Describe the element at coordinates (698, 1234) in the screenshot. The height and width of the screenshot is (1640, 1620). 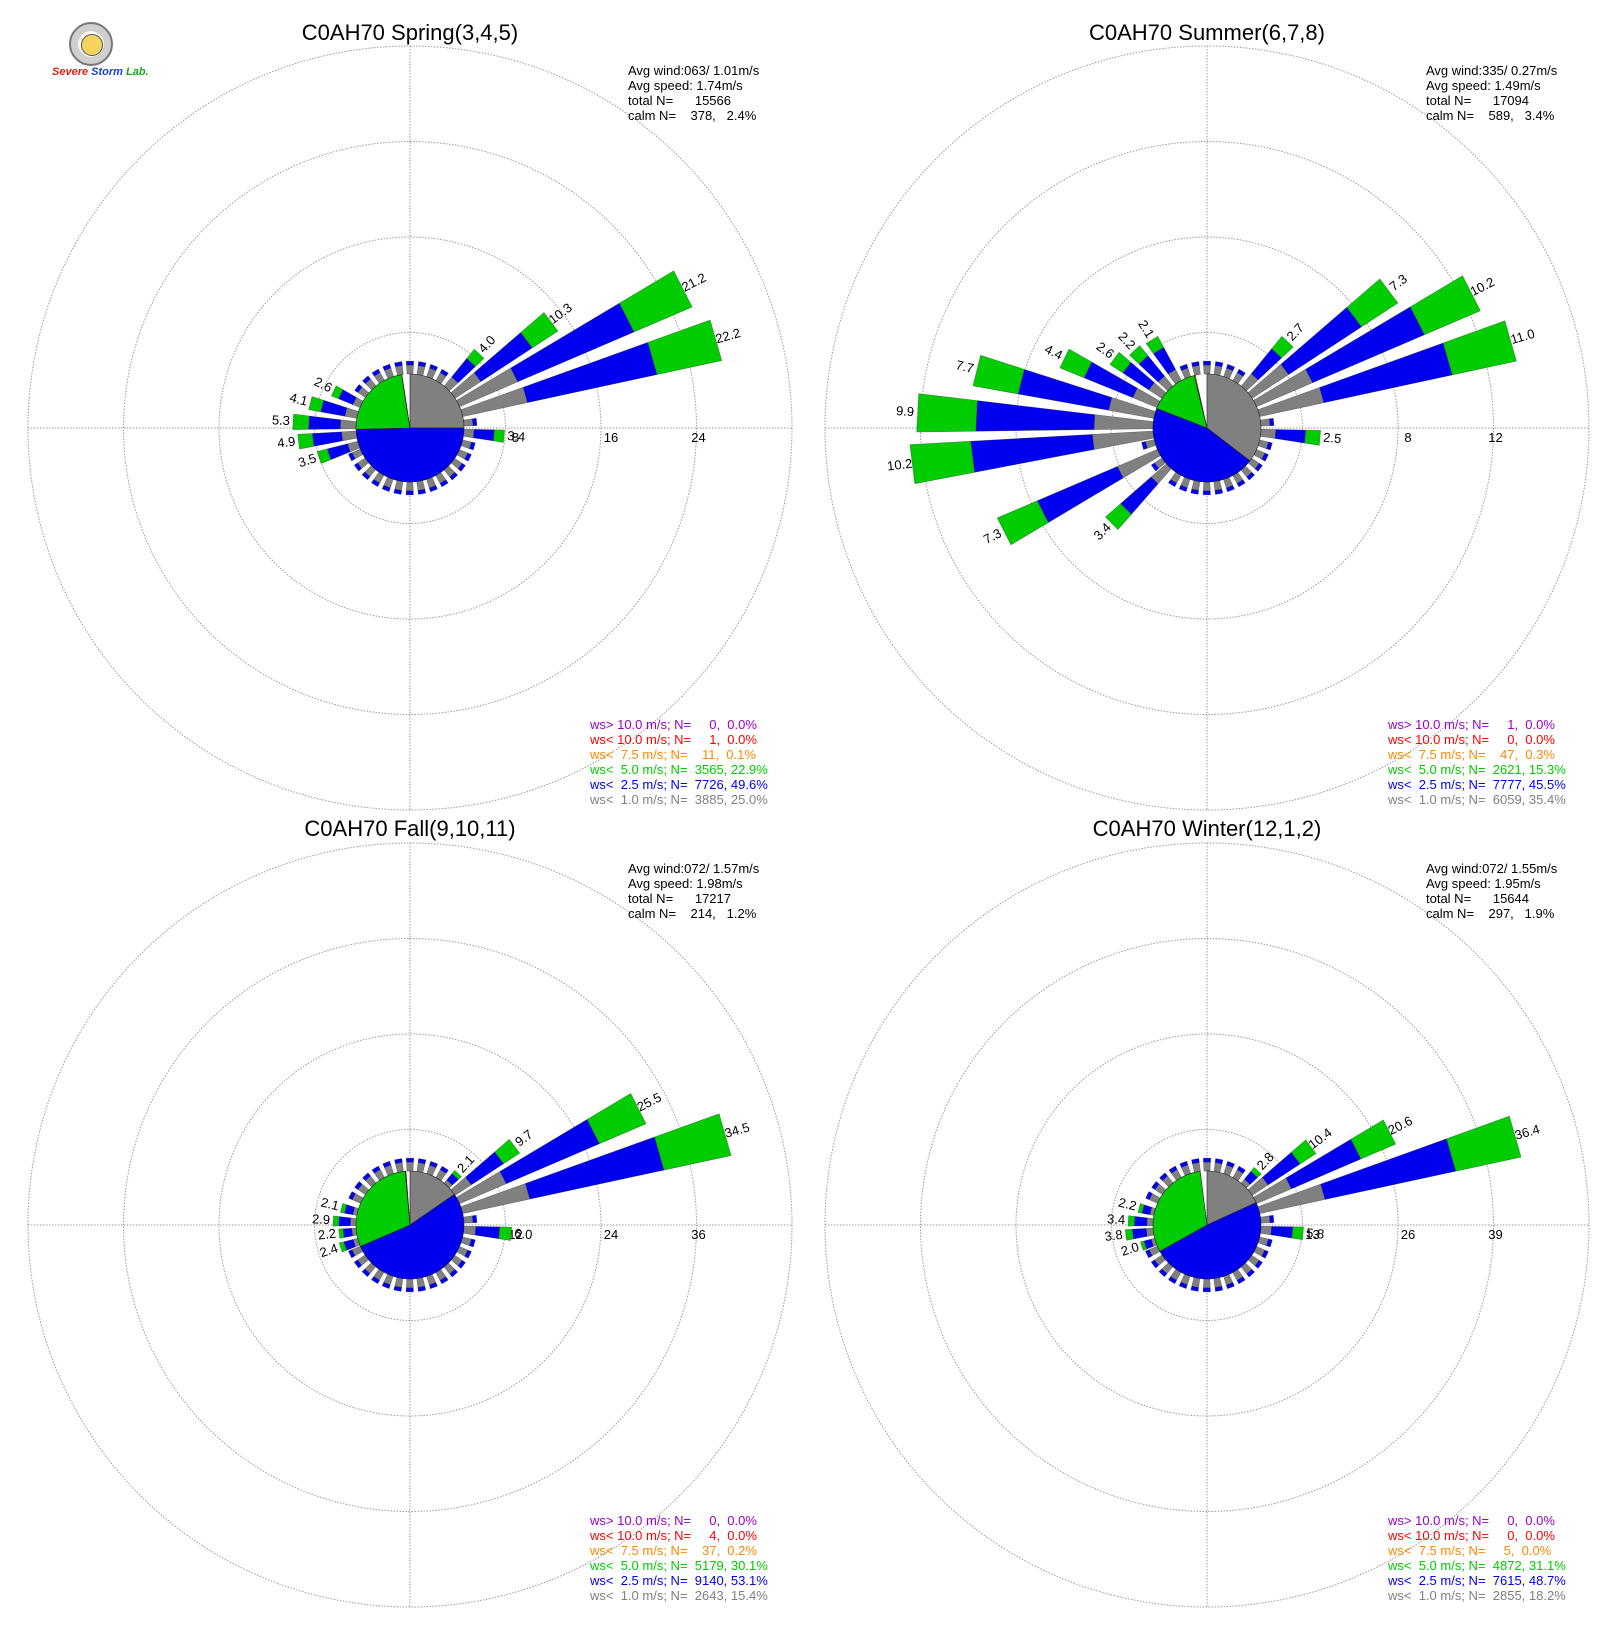
I see `radial-tick-label: 36` at that location.